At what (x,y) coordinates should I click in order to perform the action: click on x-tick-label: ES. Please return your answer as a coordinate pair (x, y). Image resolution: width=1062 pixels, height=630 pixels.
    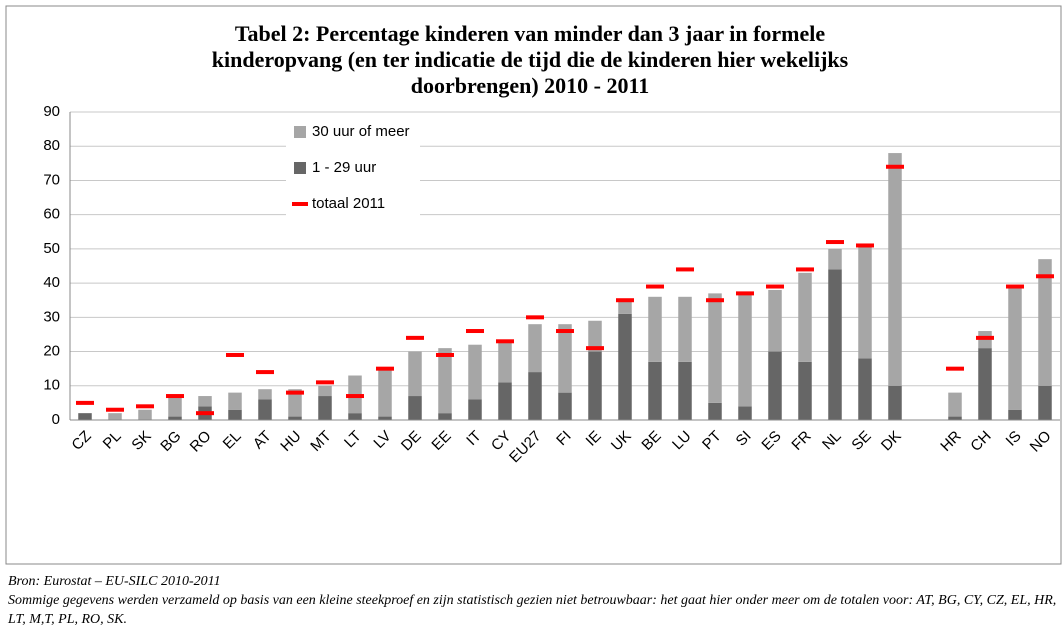
    Looking at the image, I should click on (771, 441).